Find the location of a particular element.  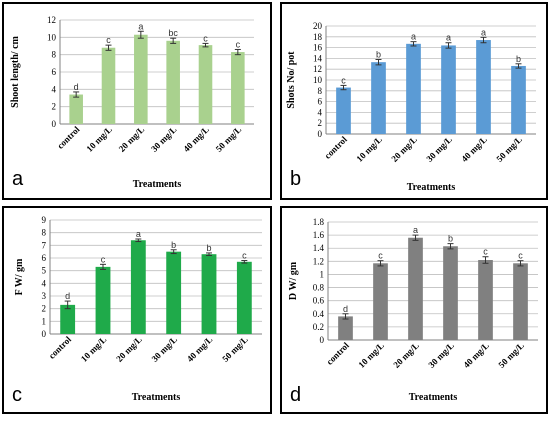

y-tick-label: 1.8 is located at coordinates (319, 222).